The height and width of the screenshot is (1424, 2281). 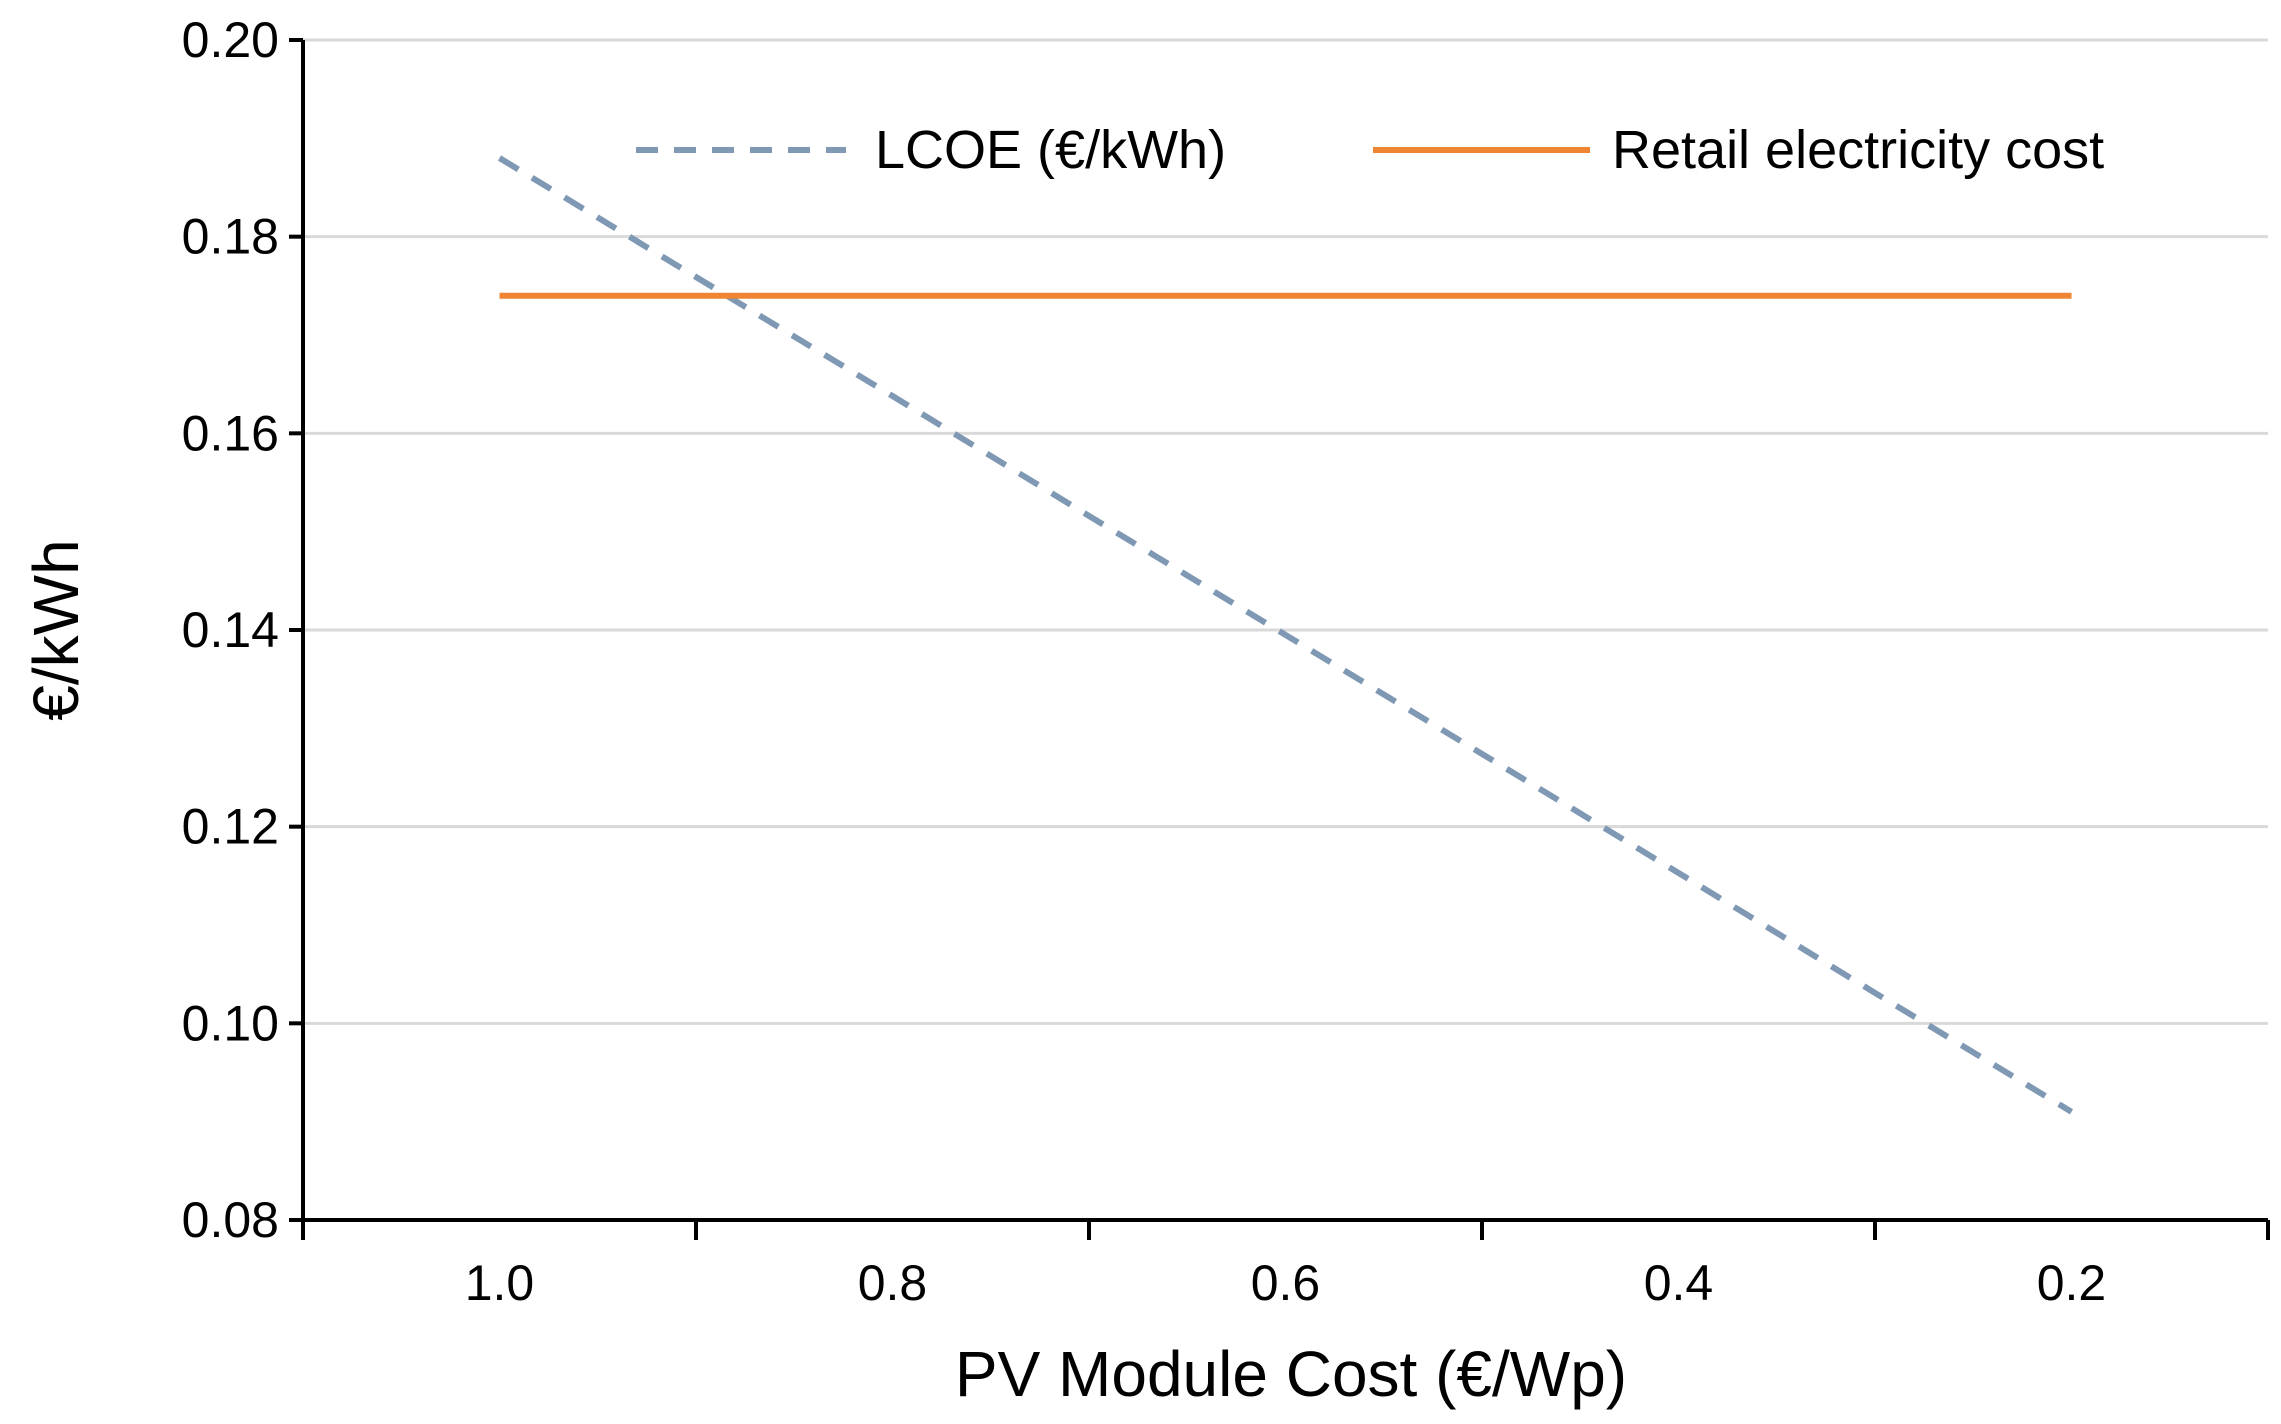 What do you see at coordinates (230, 630) in the screenshot?
I see `y-tick-label: 0.14` at bounding box center [230, 630].